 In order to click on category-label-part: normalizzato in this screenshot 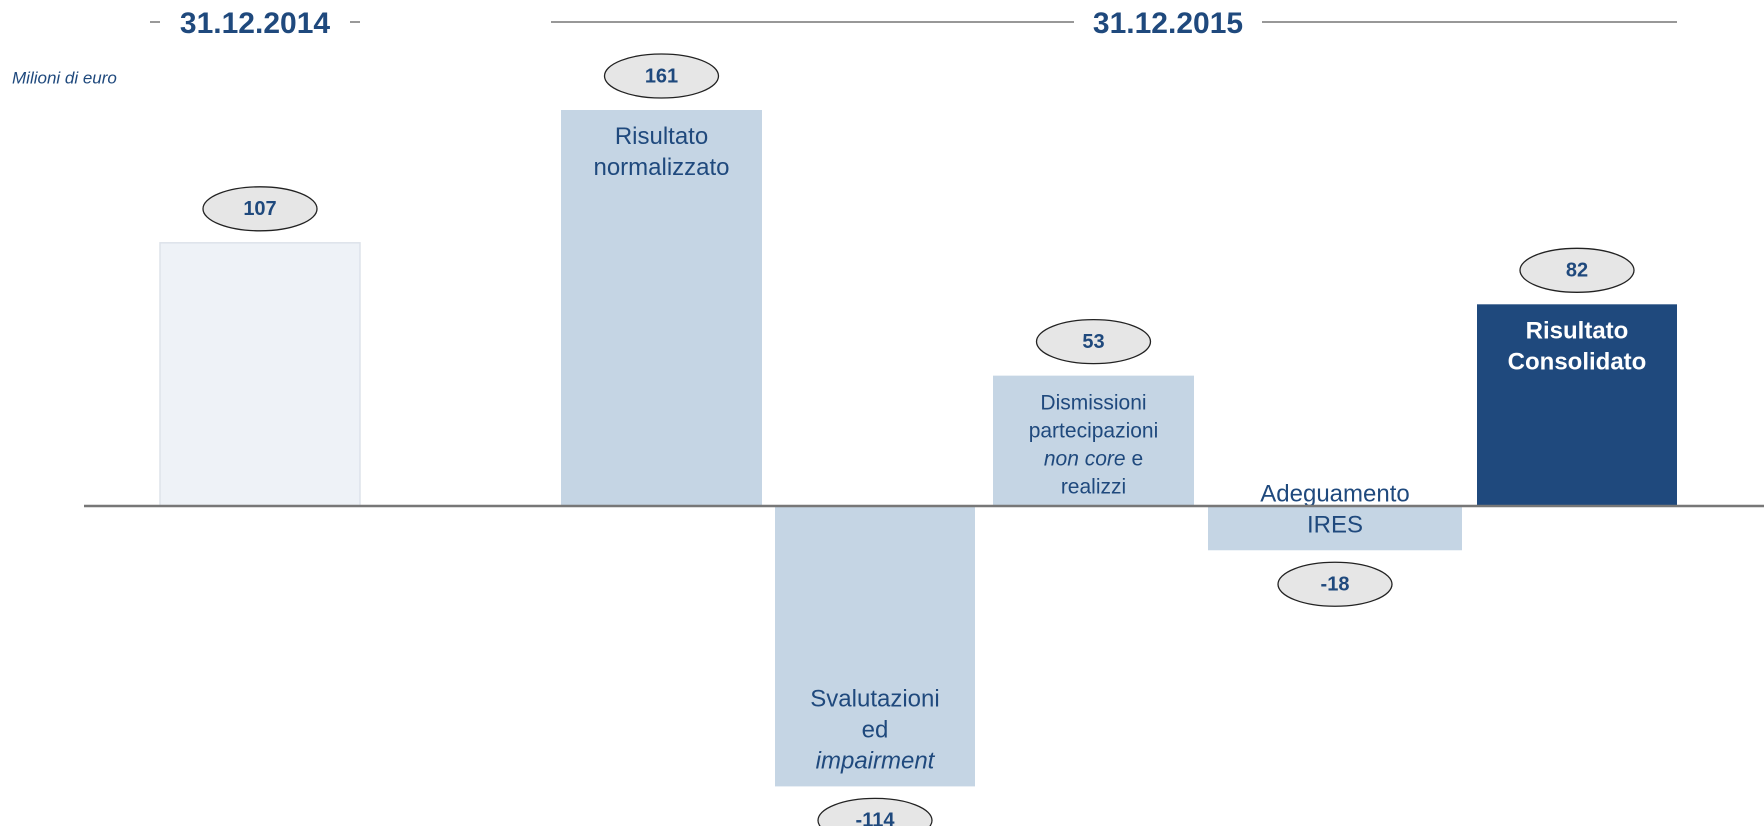, I will do `click(661, 167)`.